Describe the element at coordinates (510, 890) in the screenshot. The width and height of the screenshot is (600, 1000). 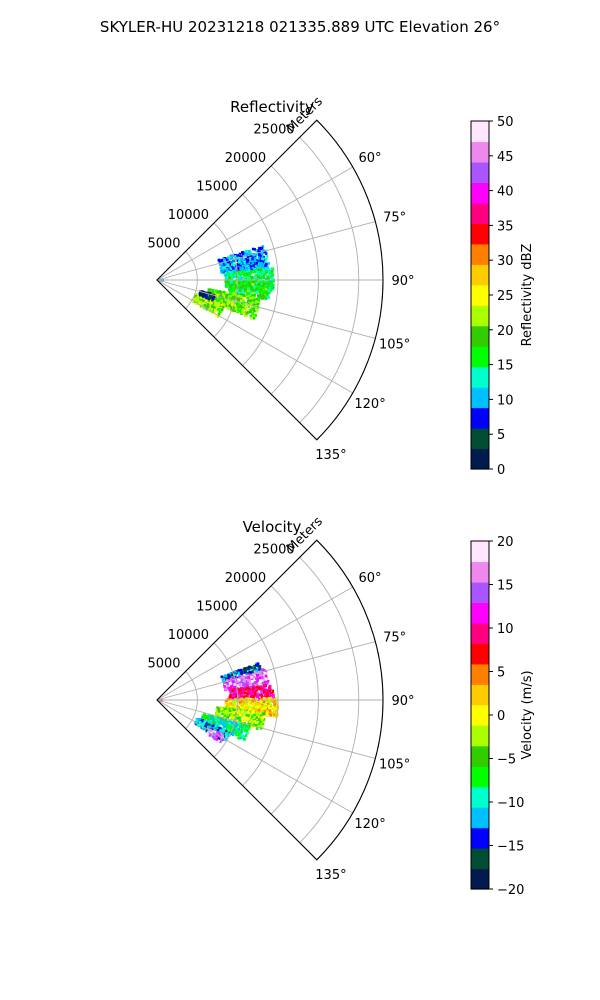
I see `colorbar-tick-label: −20` at that location.